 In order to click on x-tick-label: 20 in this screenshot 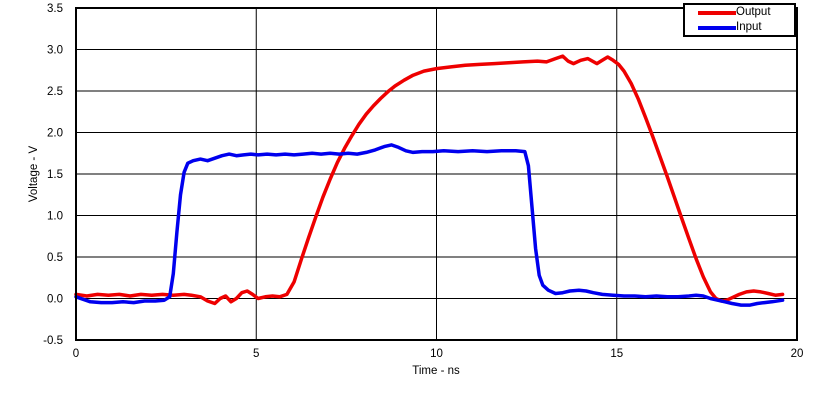, I will do `click(797, 354)`.